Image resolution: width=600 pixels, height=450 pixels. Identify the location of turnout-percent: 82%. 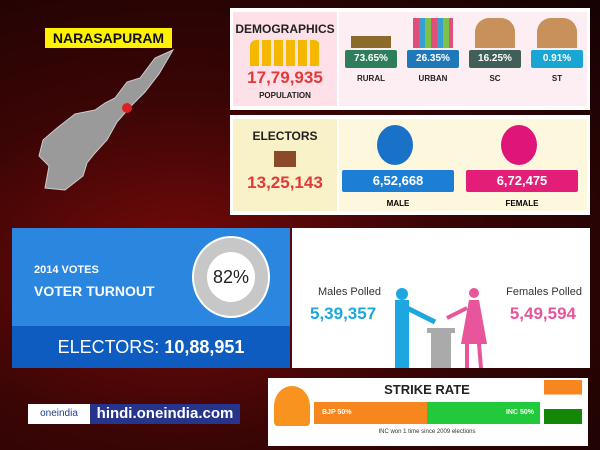
(231, 277).